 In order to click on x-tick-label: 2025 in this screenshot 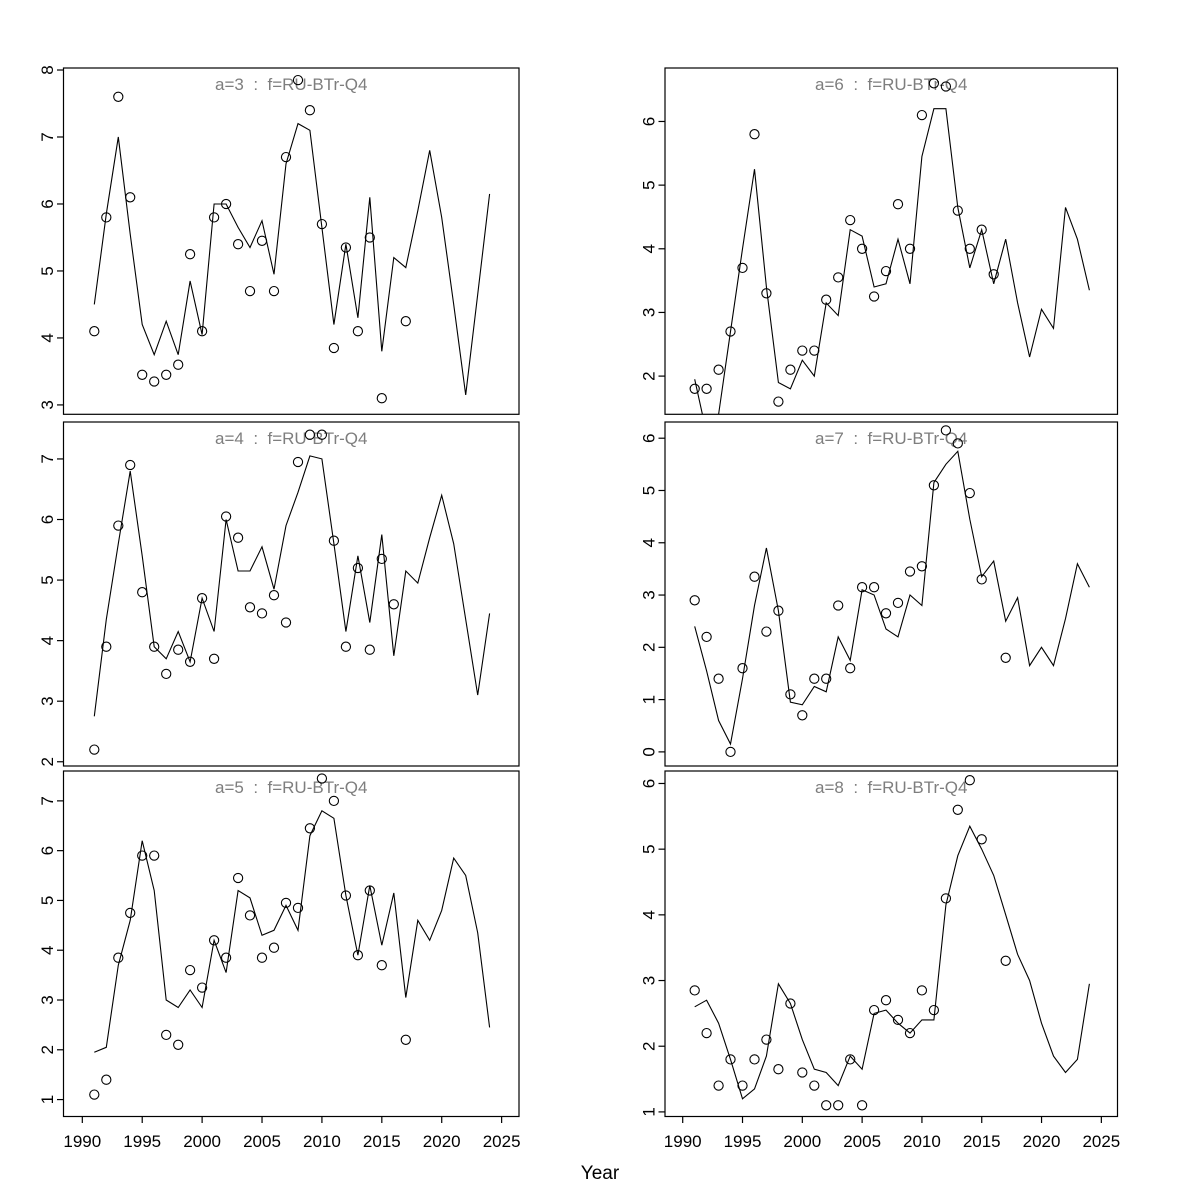, I will do `click(502, 1141)`.